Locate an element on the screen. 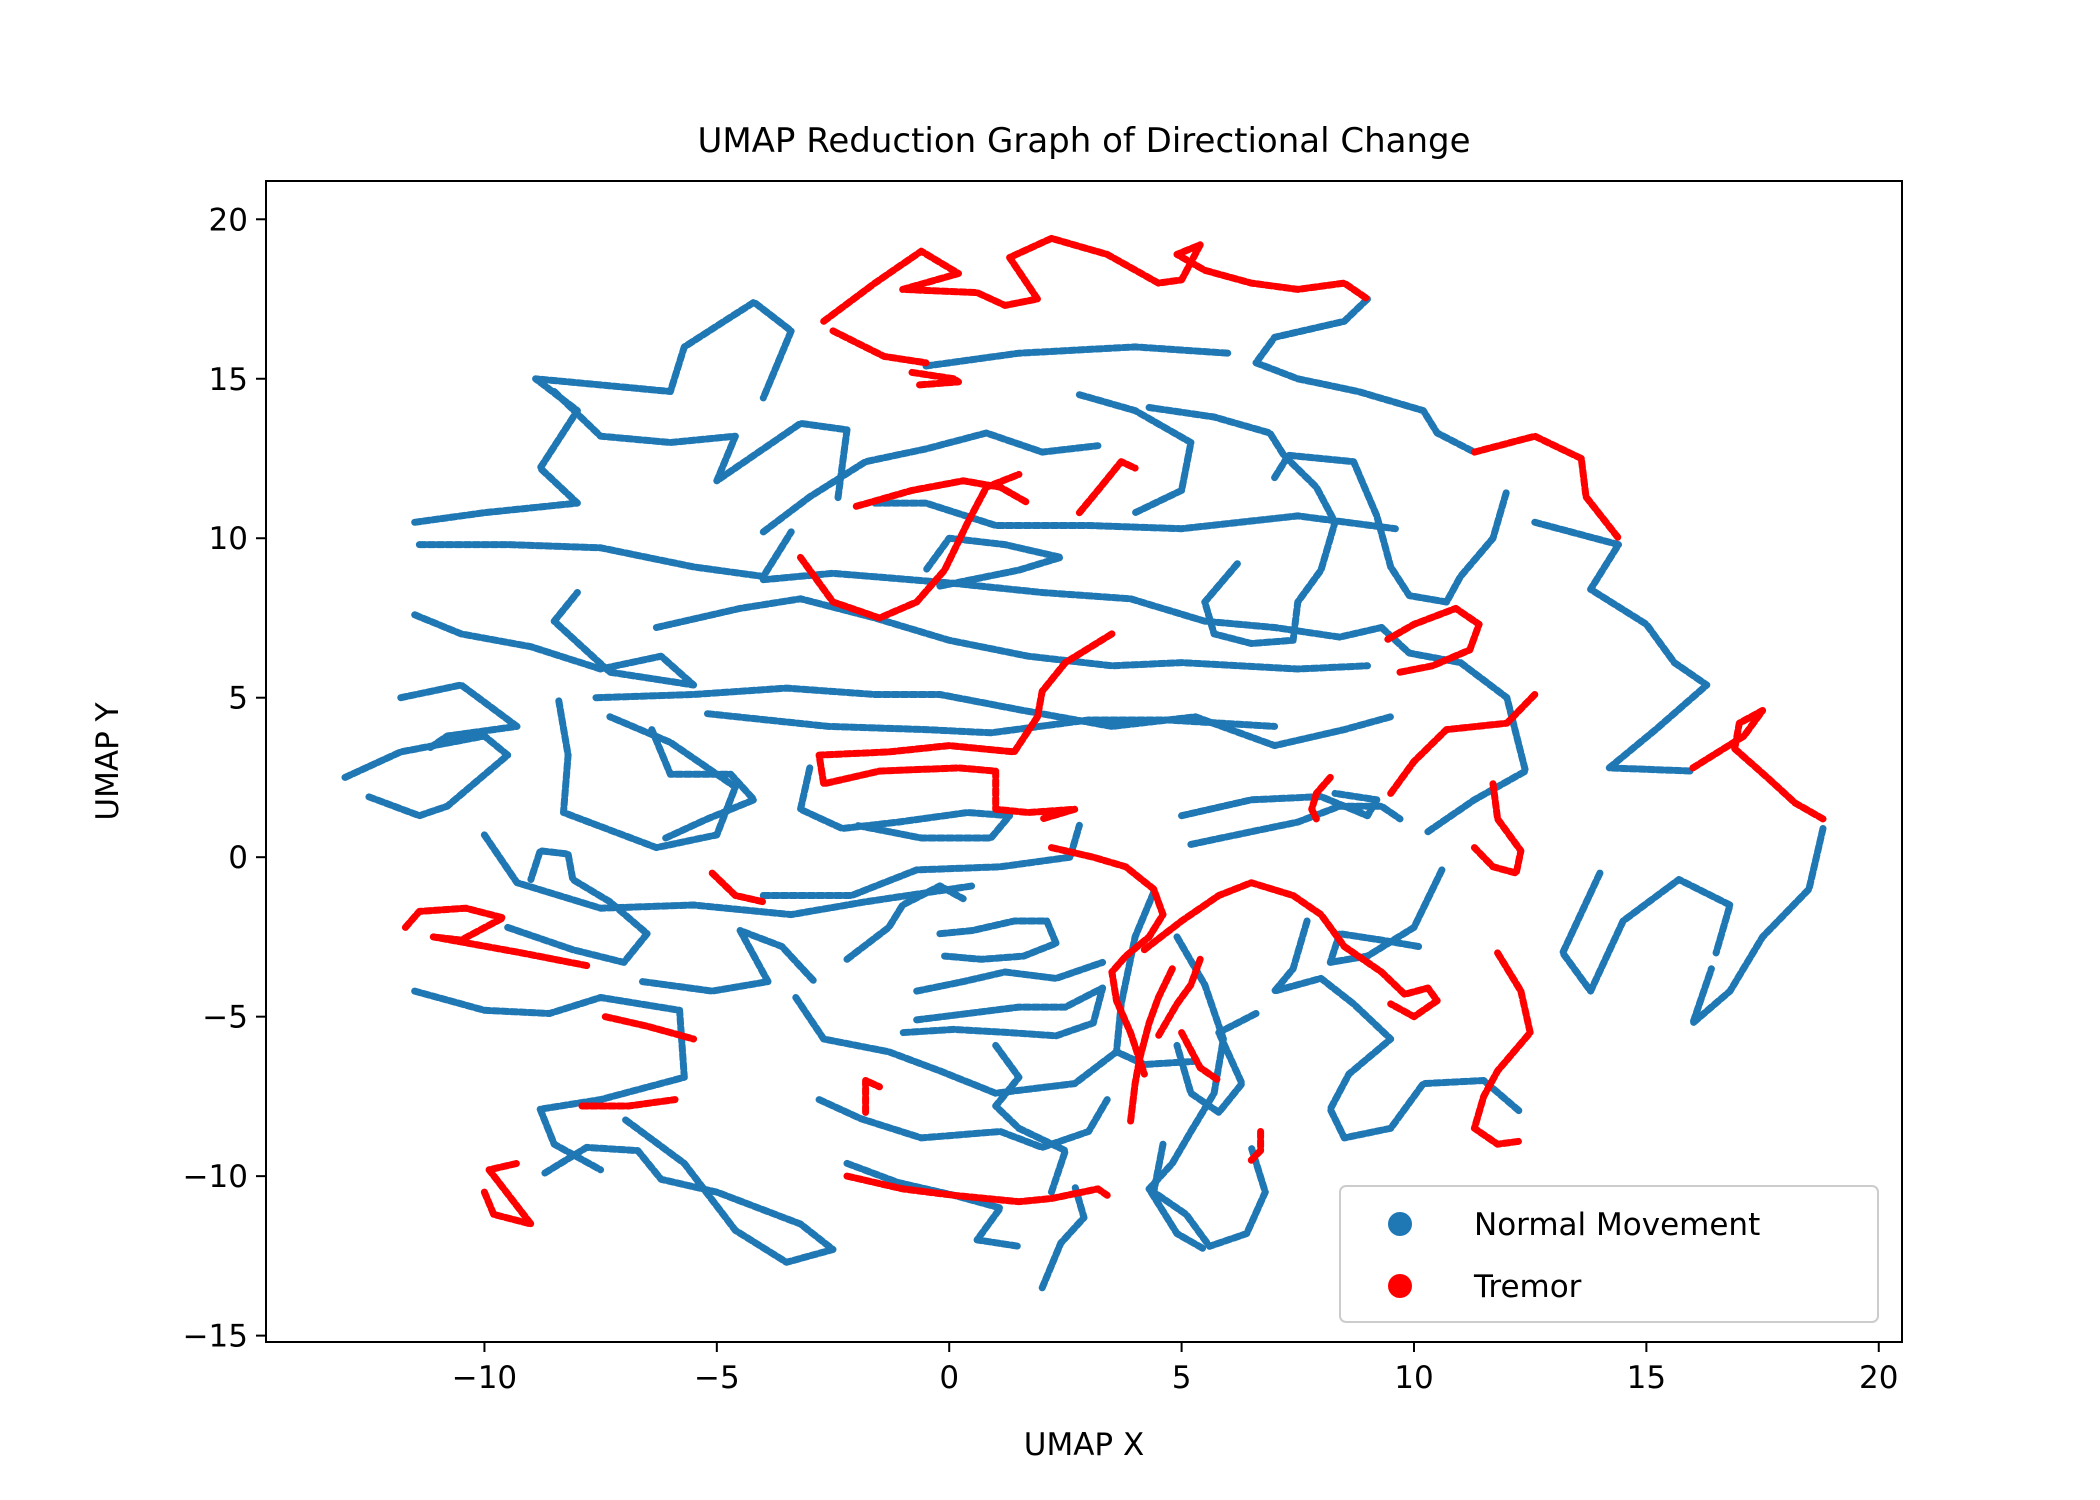  x-tick-label: 10 is located at coordinates (1413, 1378).